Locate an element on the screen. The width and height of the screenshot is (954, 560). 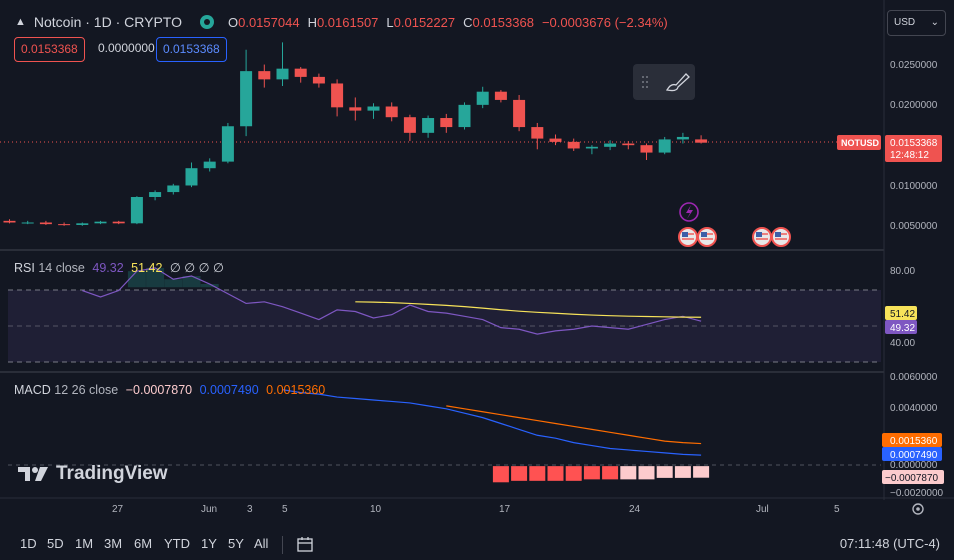
time-tick: 5 is located at coordinates (285, 509).